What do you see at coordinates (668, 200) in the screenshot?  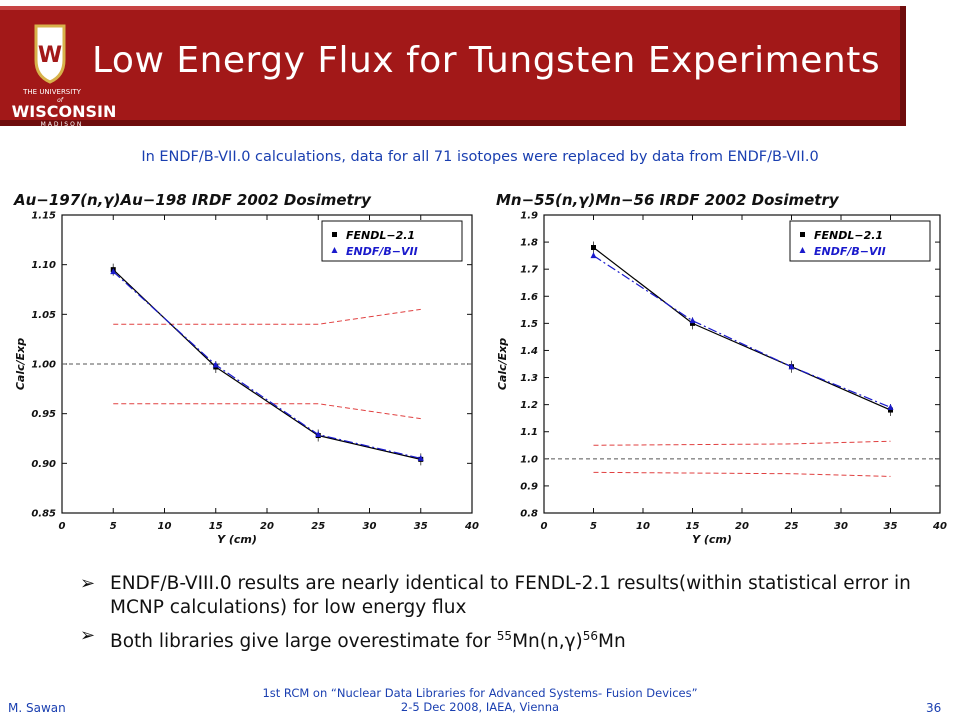 I see `chart-title: Mn−55(n,γ)Mn−56 IRDF 2002 Dosimetry` at bounding box center [668, 200].